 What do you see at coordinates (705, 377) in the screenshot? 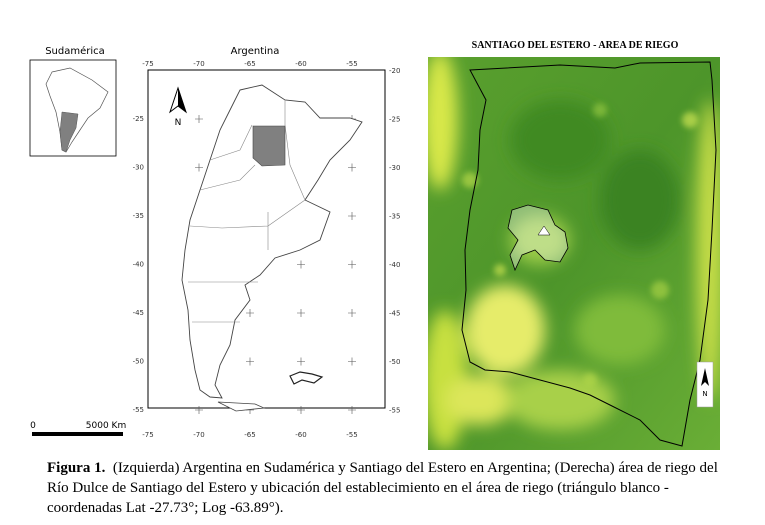
I see `sat-north-arrow` at bounding box center [705, 377].